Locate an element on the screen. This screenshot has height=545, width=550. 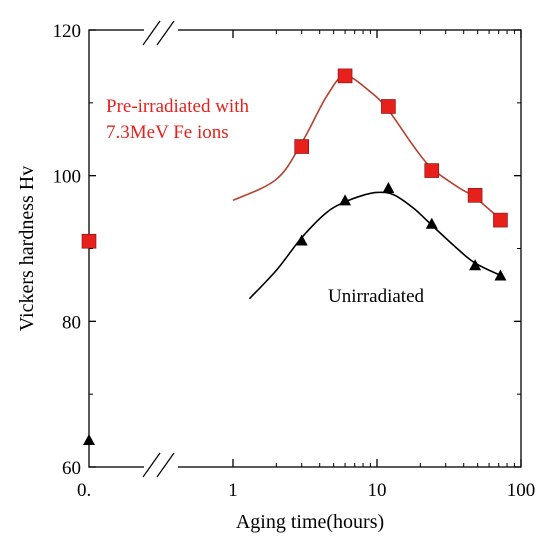
x-tick-label: 100 is located at coordinates (521, 490).